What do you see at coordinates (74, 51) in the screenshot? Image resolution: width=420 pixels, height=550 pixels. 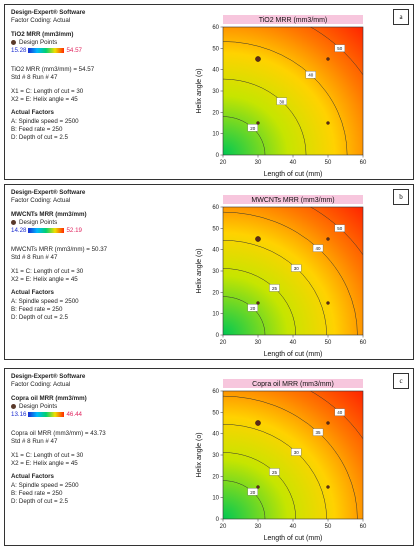 I see `range-high: 54.57` at bounding box center [74, 51].